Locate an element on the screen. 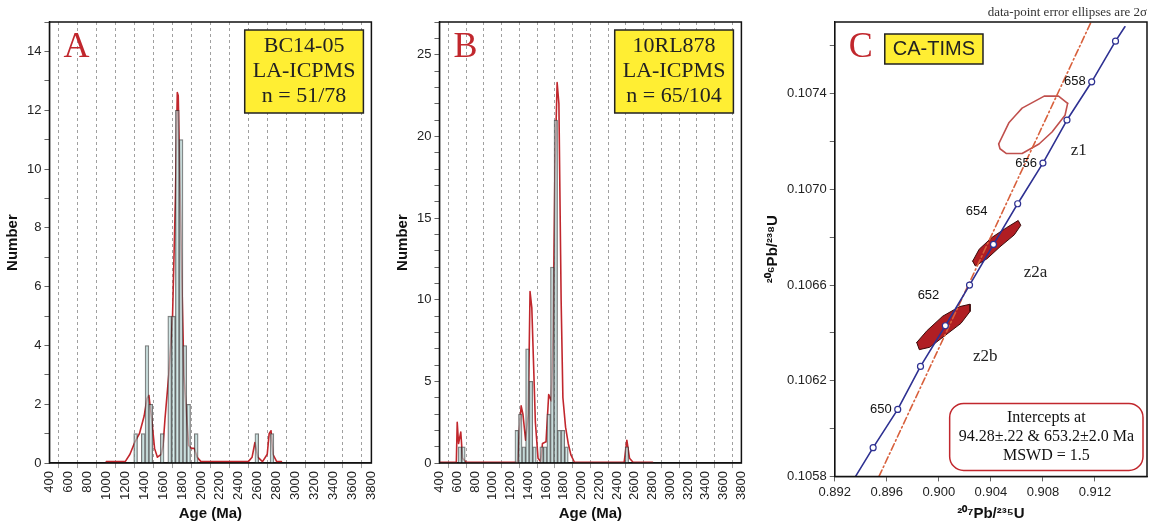 The width and height of the screenshot is (1159, 527). annotation: 656 is located at coordinates (1026, 162).